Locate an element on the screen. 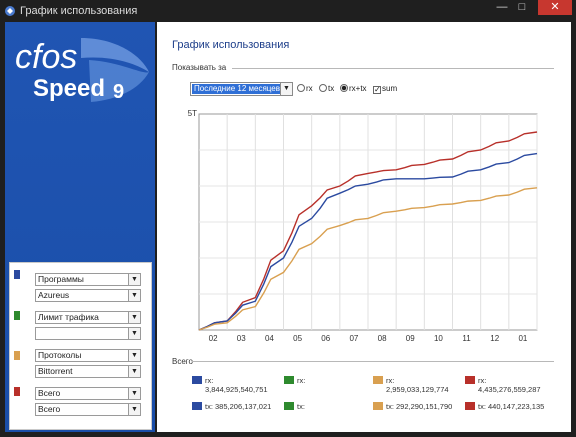 This screenshot has height=437, width=576. x-tick-label: 08 is located at coordinates (382, 338).